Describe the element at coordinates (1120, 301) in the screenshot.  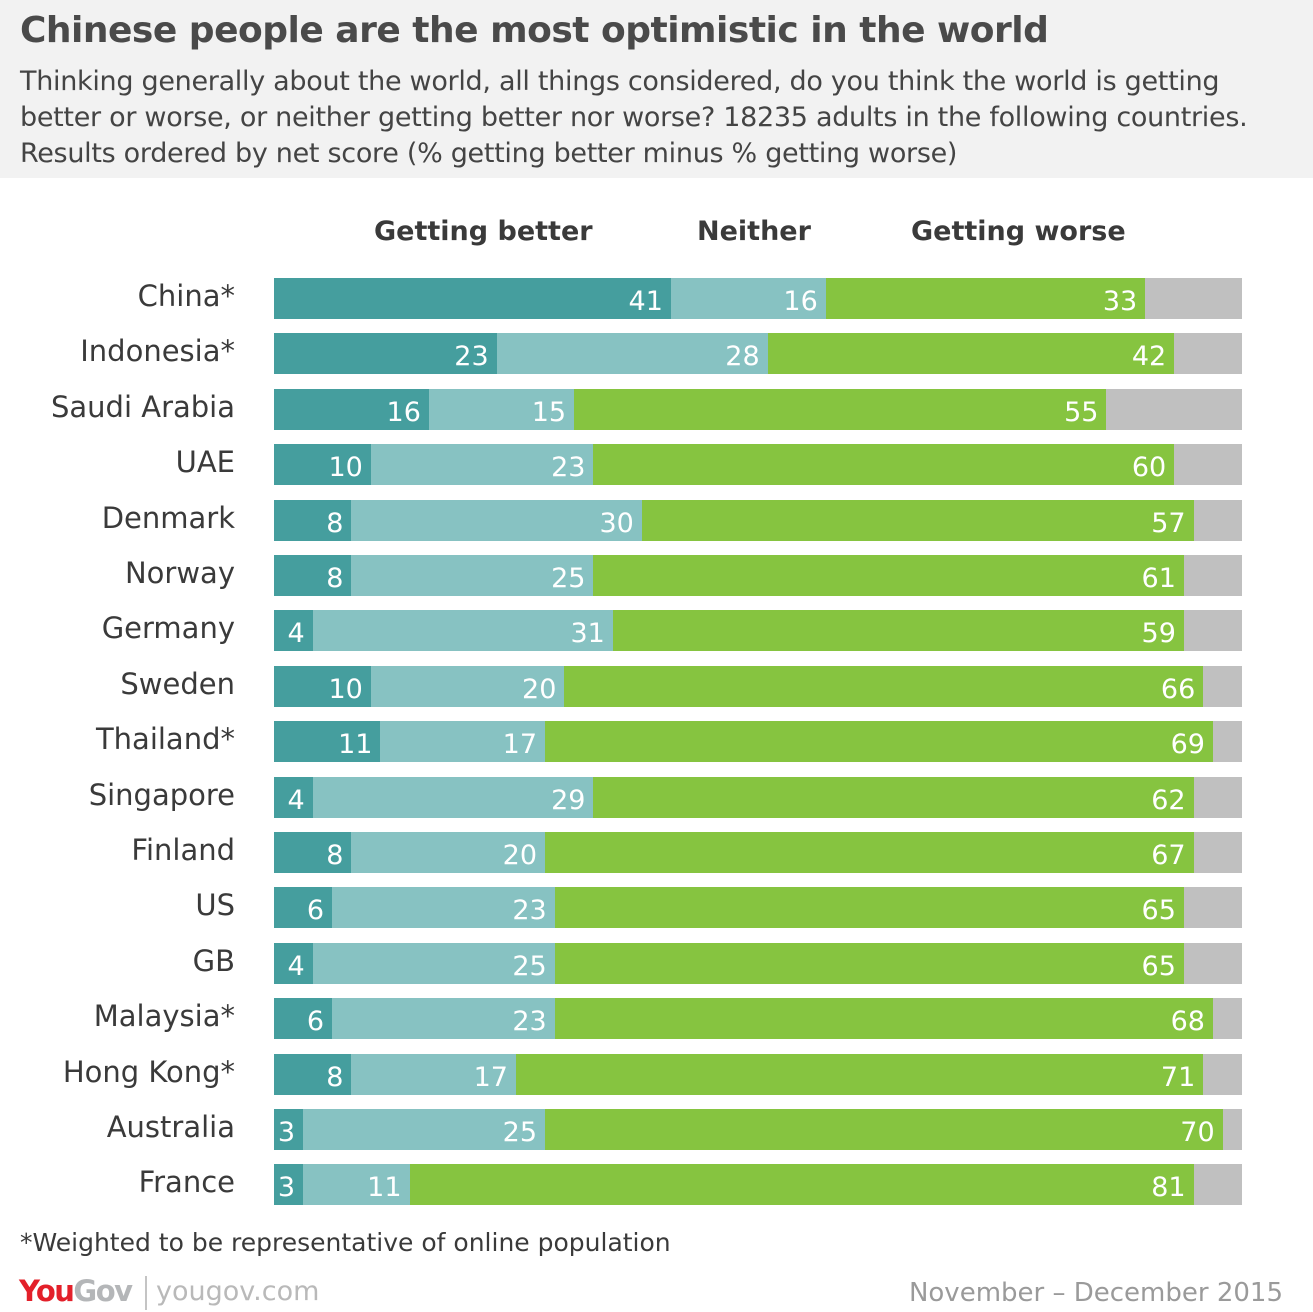
I see `data-label-worse: 33` at that location.